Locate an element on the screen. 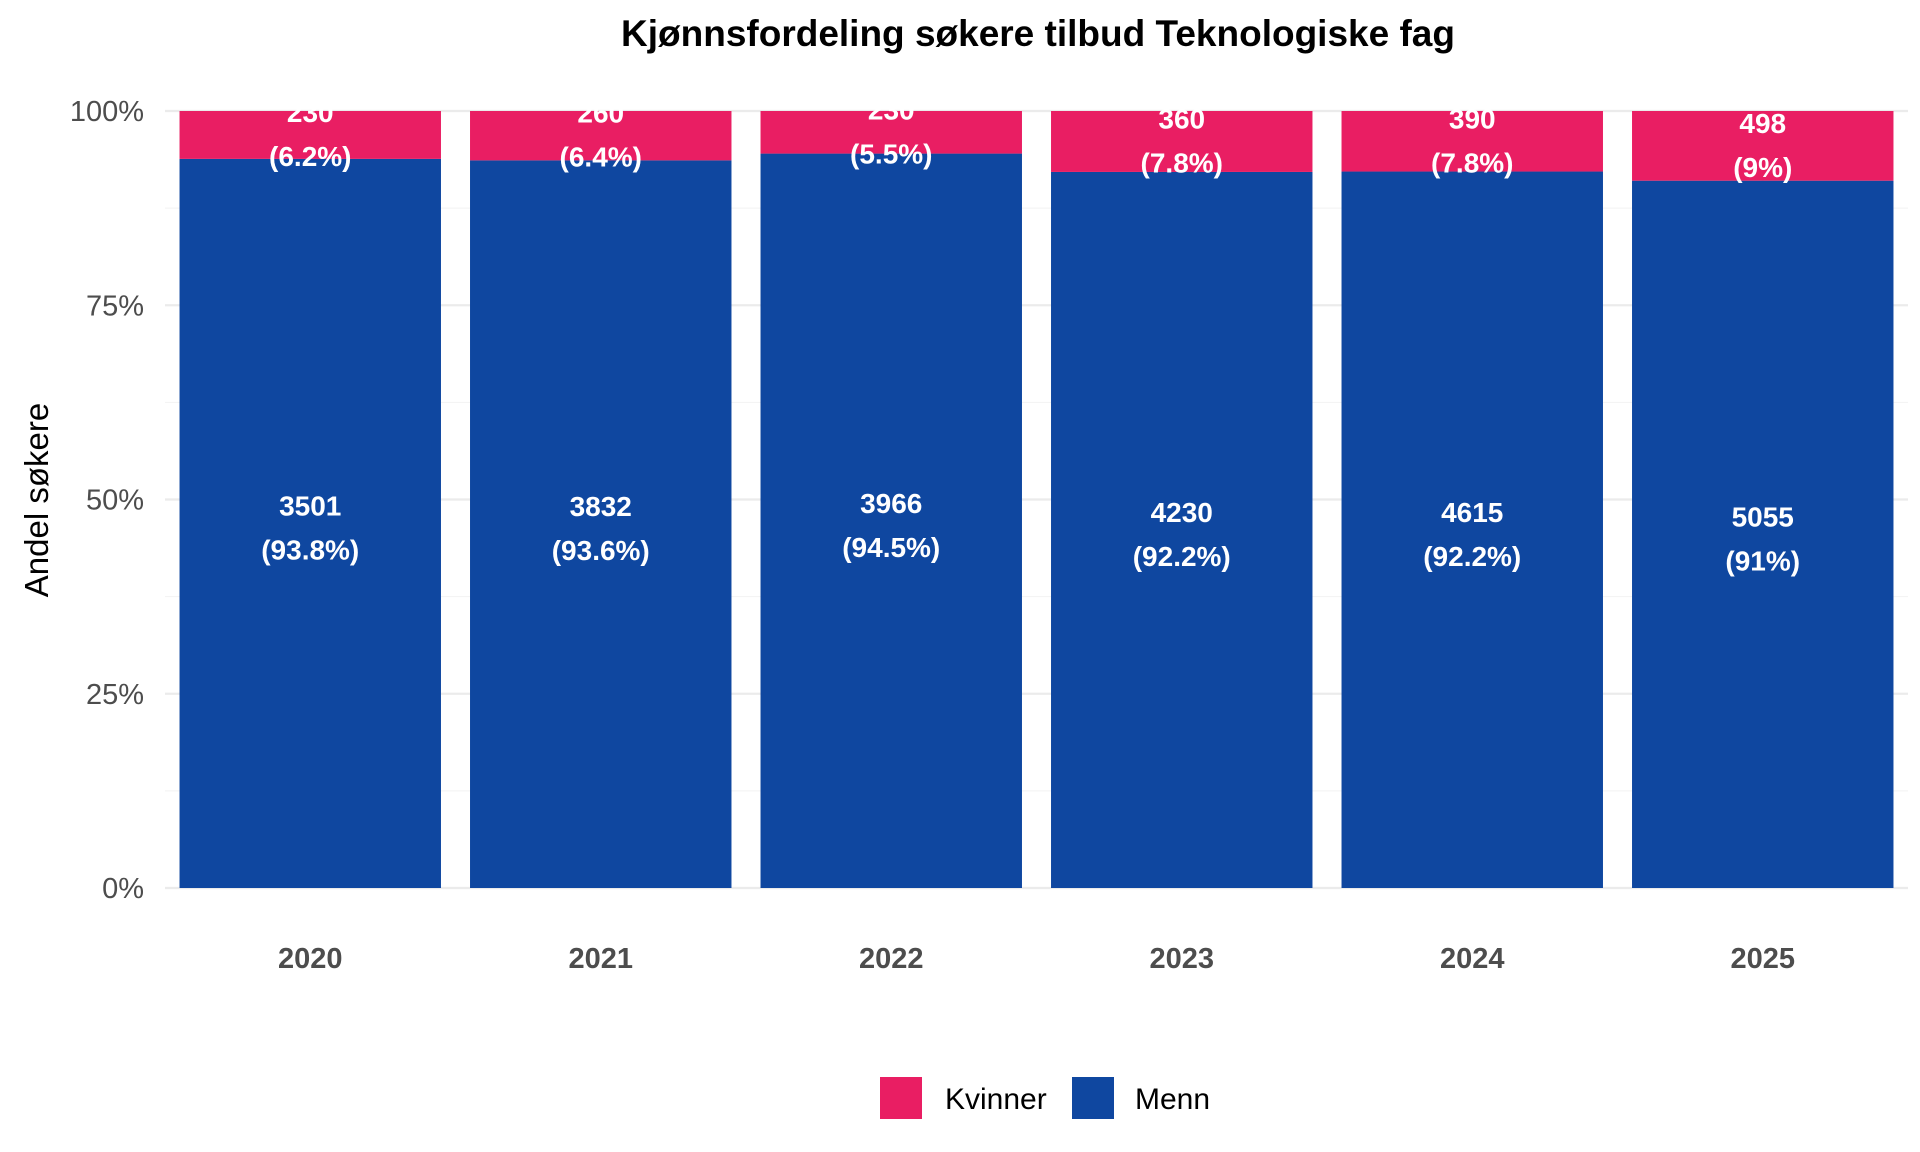  y-axis-ticks: 0% 25% 50% 75% 100% is located at coordinates (107, 500).